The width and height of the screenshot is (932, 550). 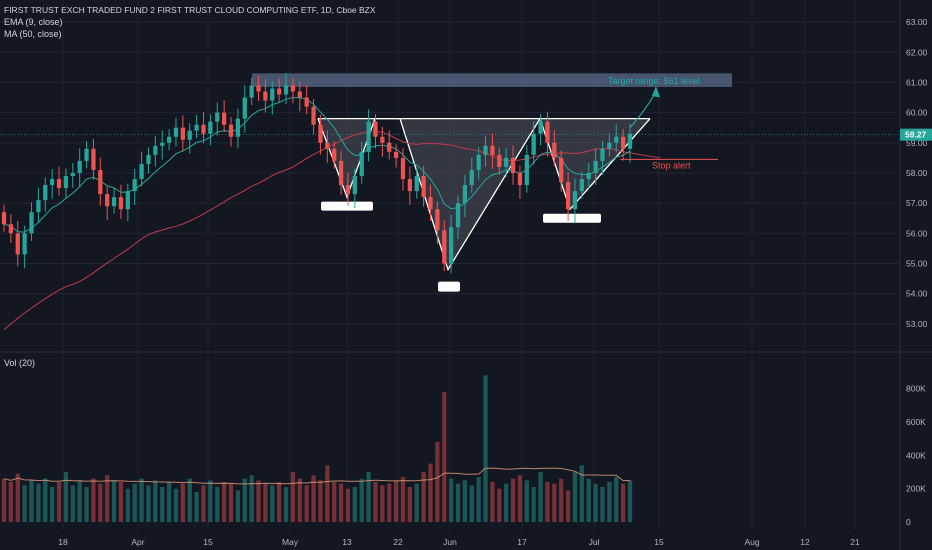 I want to click on time-tick-label: 21, so click(x=855, y=542).